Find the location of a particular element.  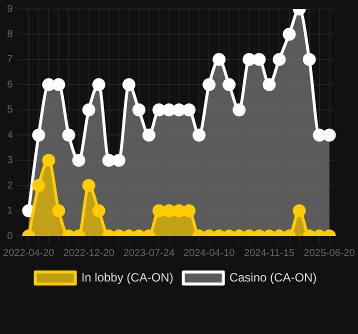

y-tick-label: 9 is located at coordinates (10, 9).